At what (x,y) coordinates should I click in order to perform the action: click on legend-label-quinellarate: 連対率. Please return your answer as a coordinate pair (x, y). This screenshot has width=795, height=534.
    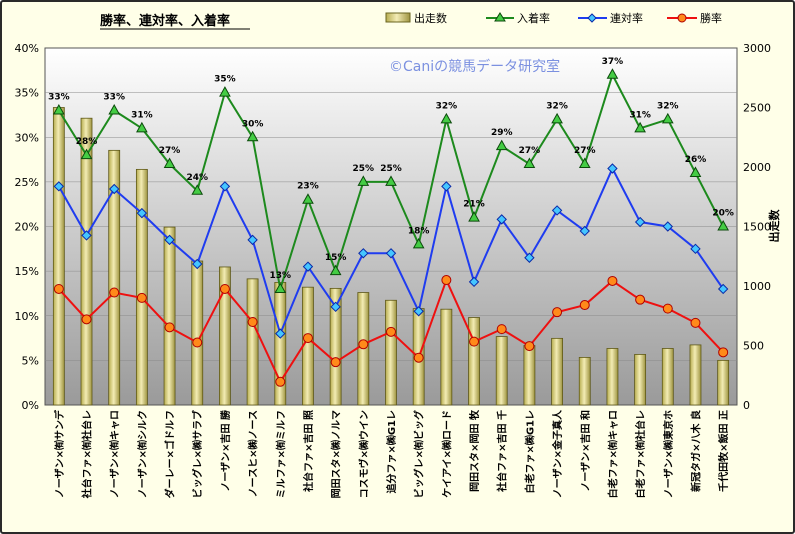
    Looking at the image, I should click on (626, 18).